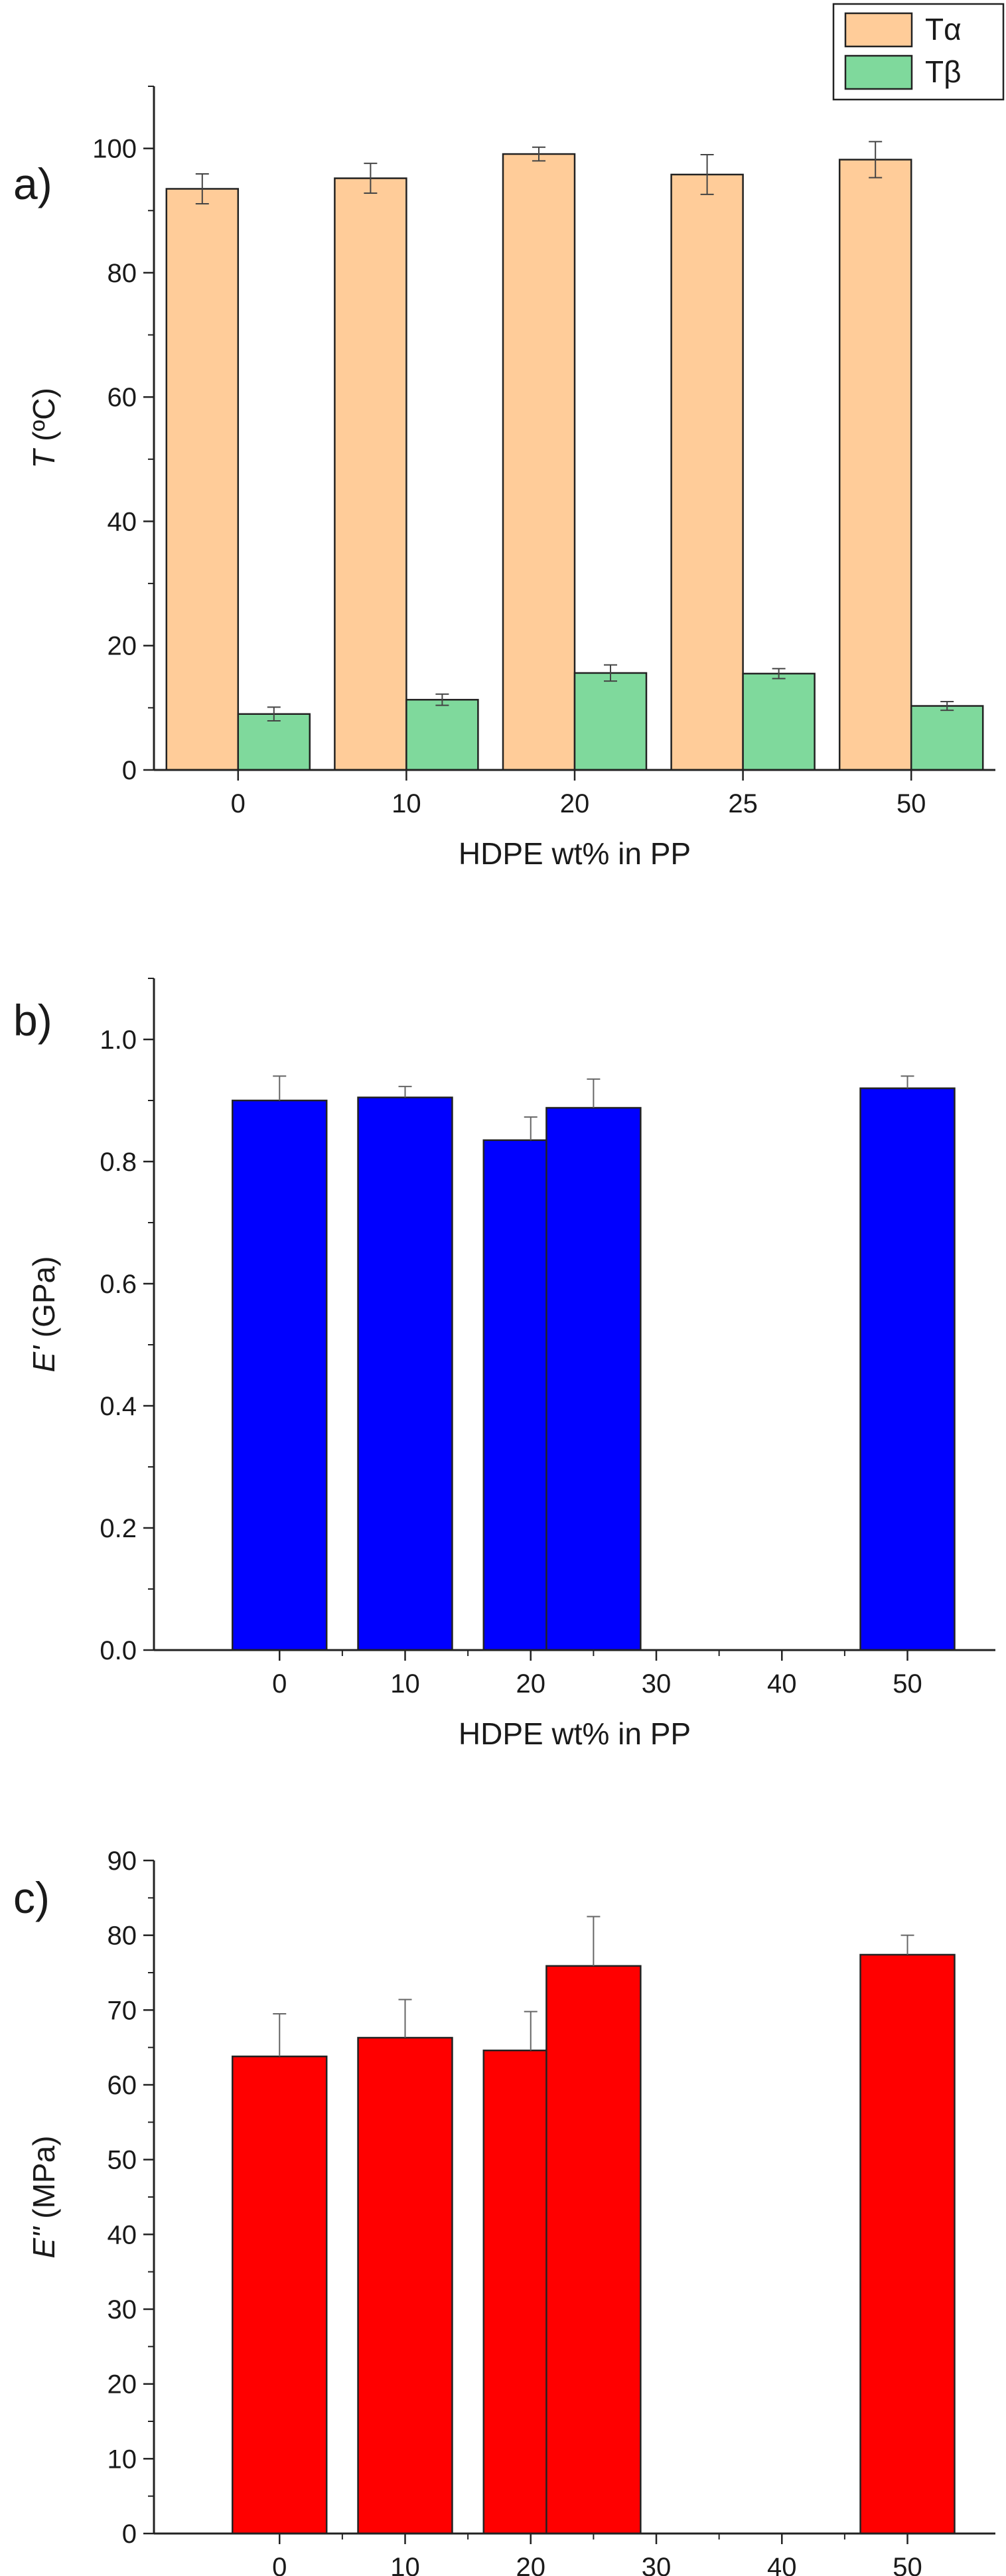 This screenshot has width=1006, height=2576. Describe the element at coordinates (122, 2160) in the screenshot. I see `y-tick-label: 50` at that location.